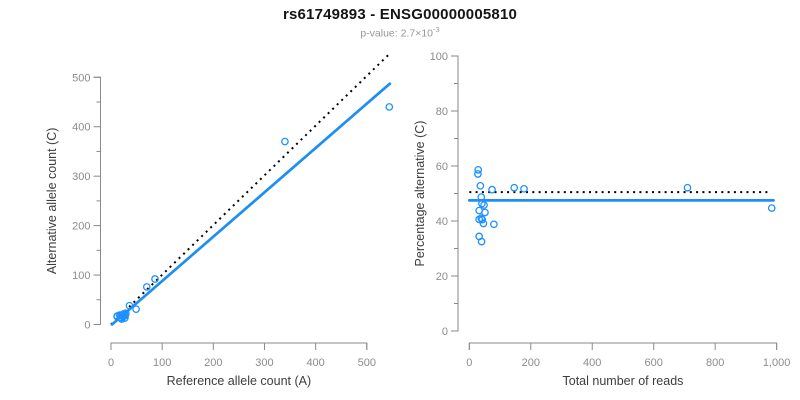 This screenshot has width=800, height=400. I want to click on y-tick-label: 60, so click(442, 167).